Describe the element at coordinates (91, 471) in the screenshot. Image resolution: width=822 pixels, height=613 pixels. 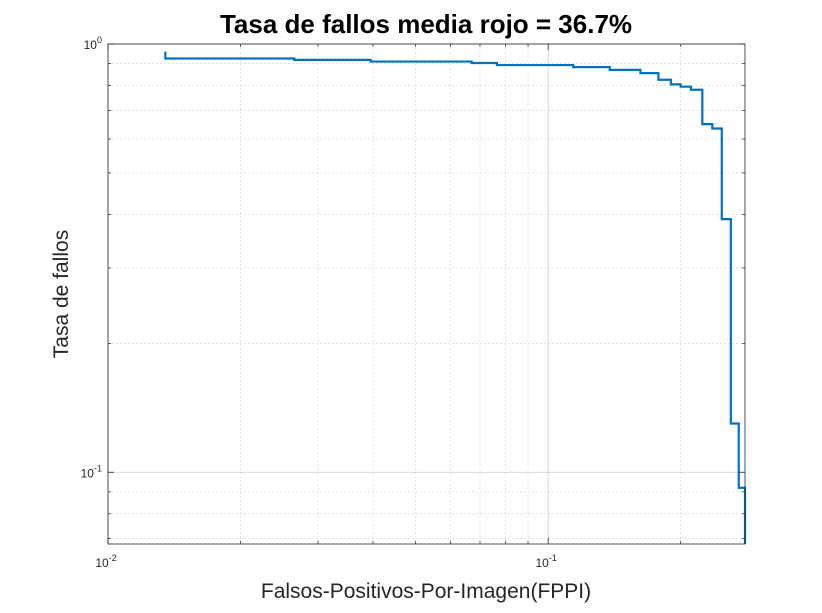
I see `y-tick-label: 10⁻¹` at that location.